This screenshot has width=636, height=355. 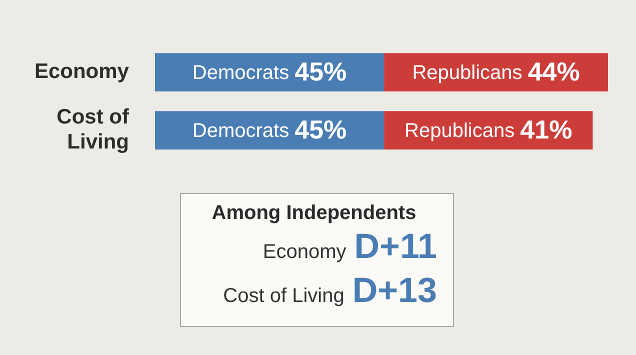 I want to click on data-label: 41%, so click(x=546, y=129).